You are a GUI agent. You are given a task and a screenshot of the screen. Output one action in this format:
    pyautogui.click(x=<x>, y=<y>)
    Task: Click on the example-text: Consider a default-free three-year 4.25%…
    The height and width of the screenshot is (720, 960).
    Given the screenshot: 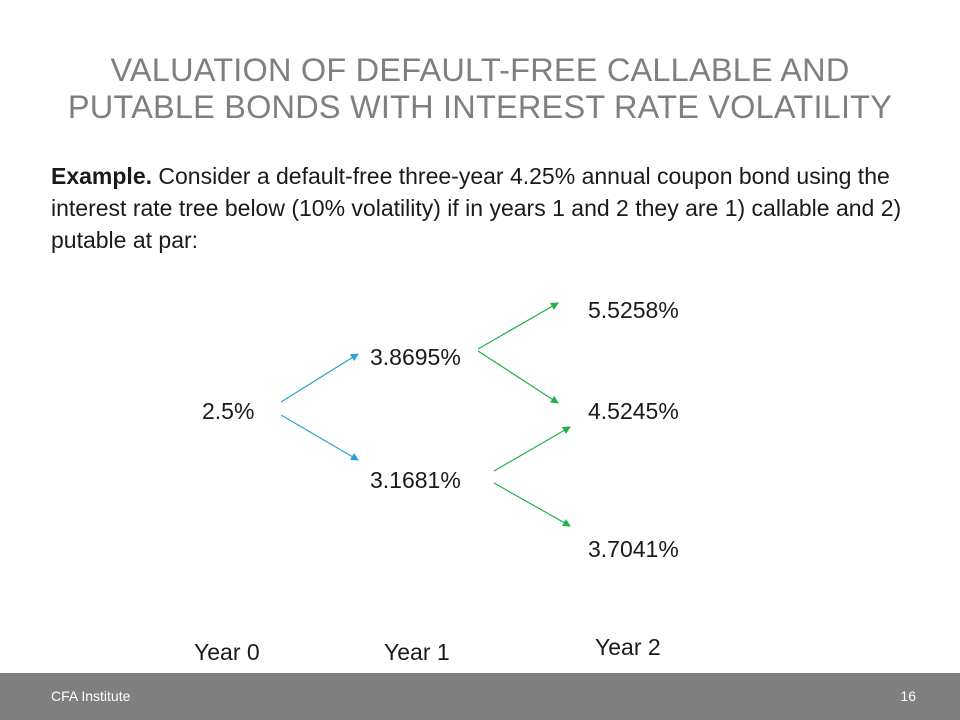 What is the action you would take?
    pyautogui.click(x=476, y=208)
    